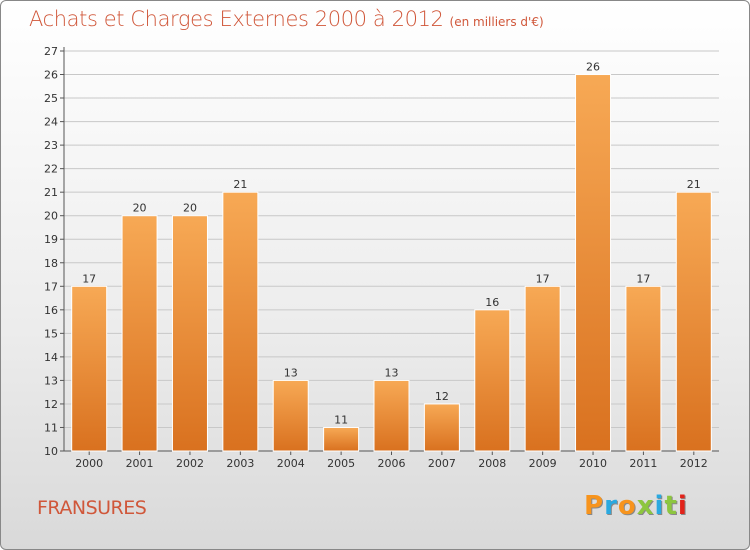  Describe the element at coordinates (190, 463) in the screenshot. I see `x-tick-label: 2002` at that location.